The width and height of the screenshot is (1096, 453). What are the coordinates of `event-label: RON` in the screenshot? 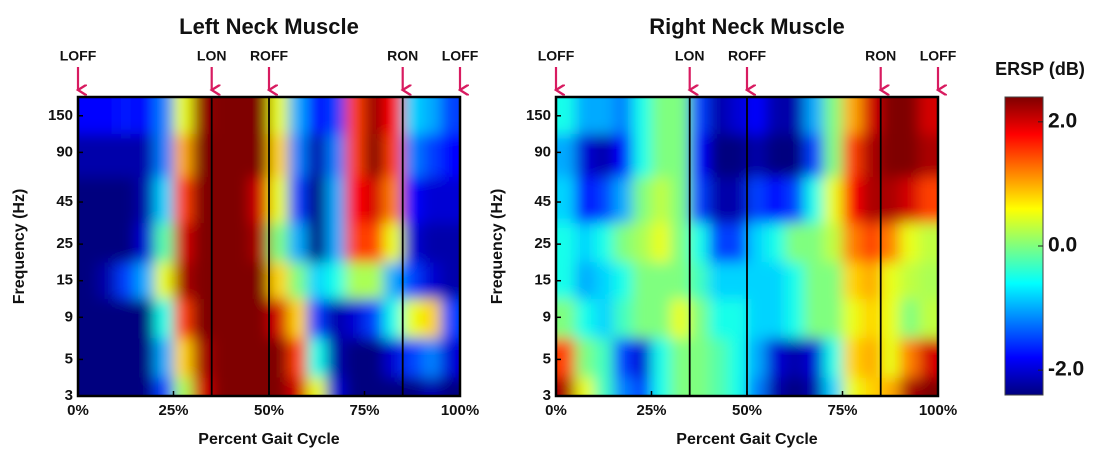 It's located at (880, 56).